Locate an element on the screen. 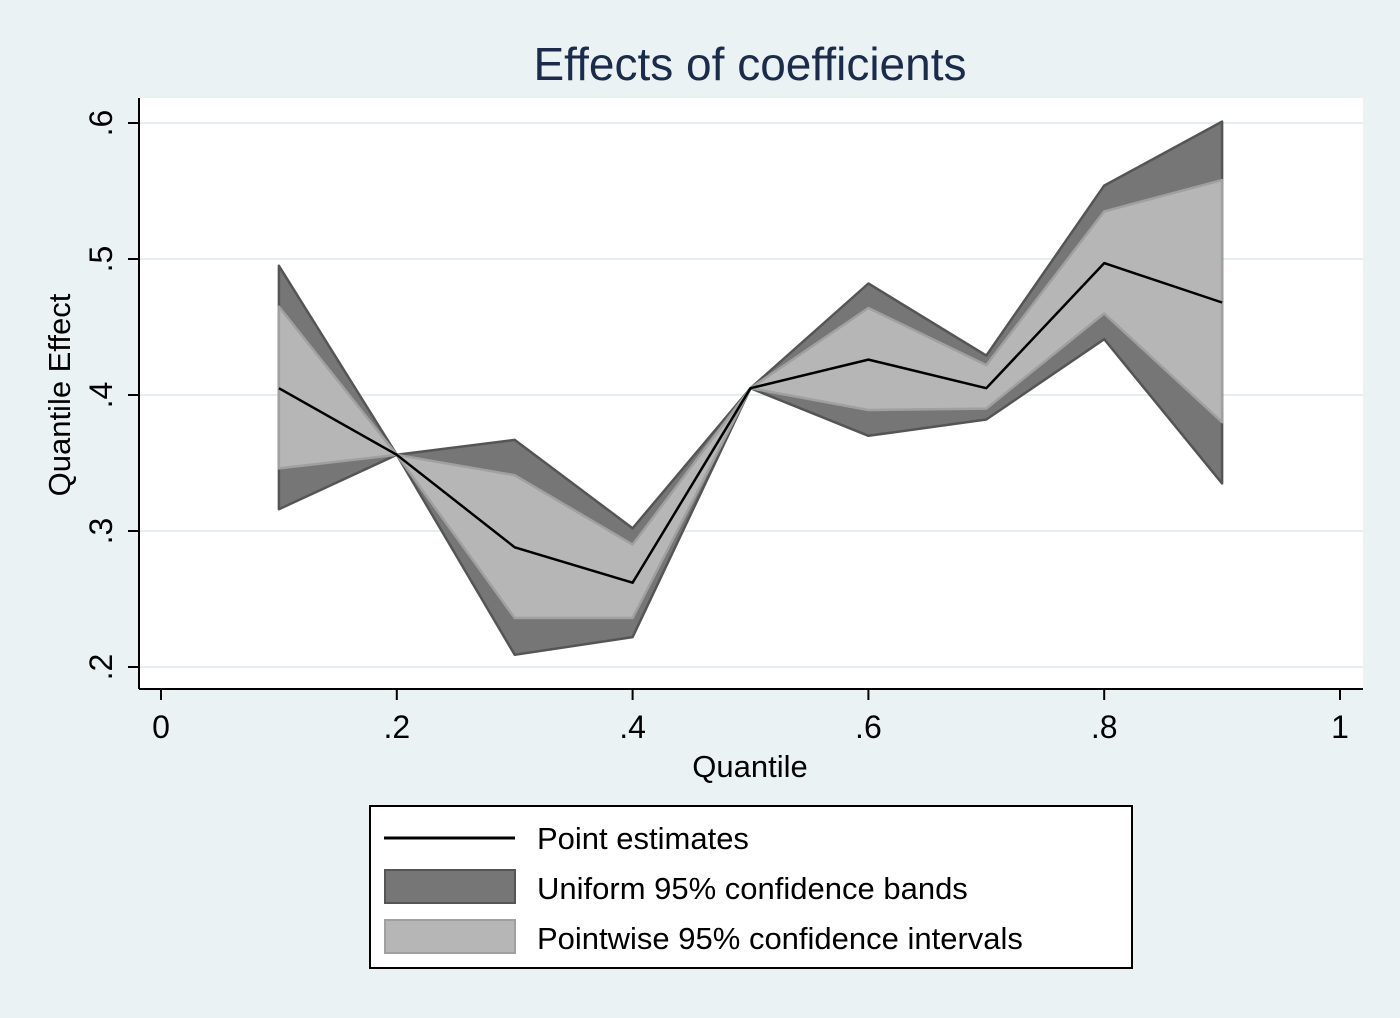 Image resolution: width=1400 pixels, height=1018 pixels. y-tick-label-2: .4 is located at coordinates (101, 395).